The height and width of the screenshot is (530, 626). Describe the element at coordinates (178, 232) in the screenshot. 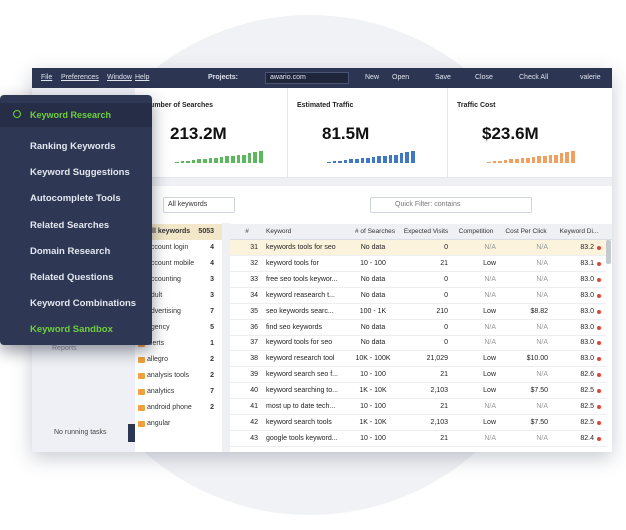

I see `group-row: All keywords 5053` at that location.